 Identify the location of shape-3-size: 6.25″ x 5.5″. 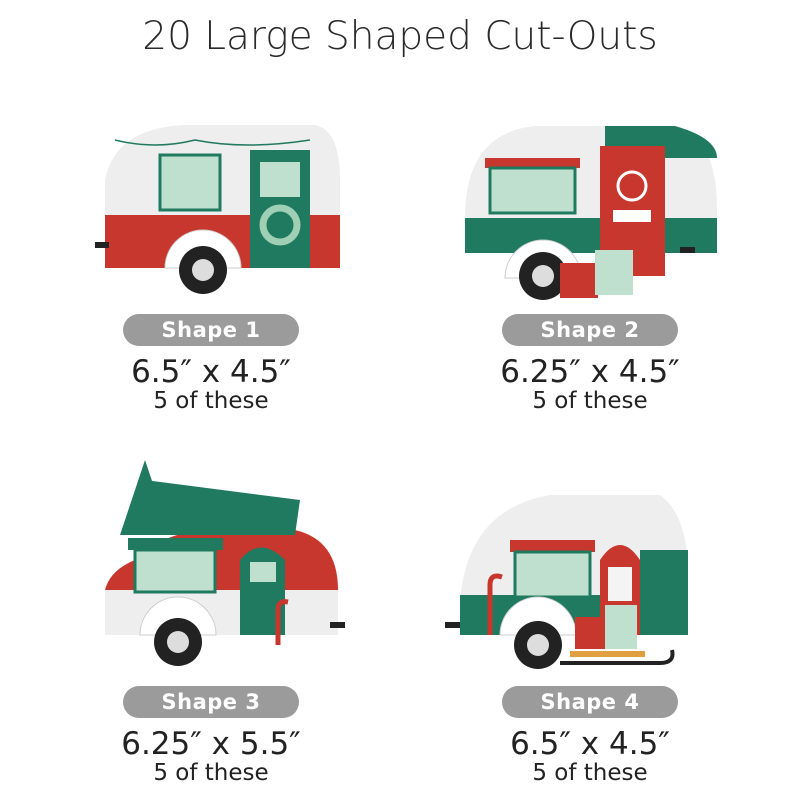
(211, 744).